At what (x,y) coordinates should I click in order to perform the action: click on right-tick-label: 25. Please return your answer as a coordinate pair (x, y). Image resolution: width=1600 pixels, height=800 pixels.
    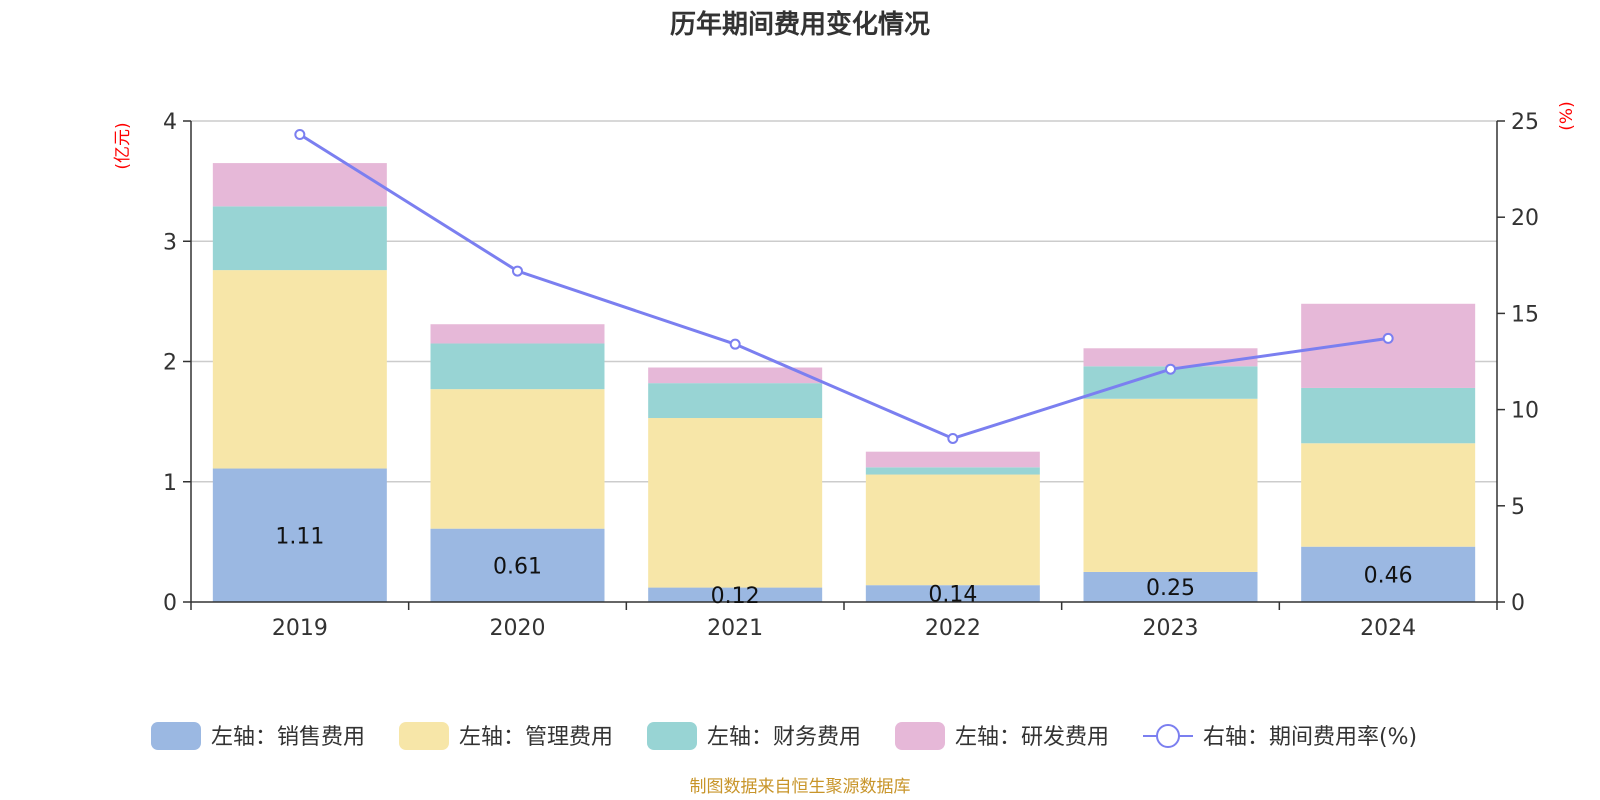
    Looking at the image, I should click on (1525, 122).